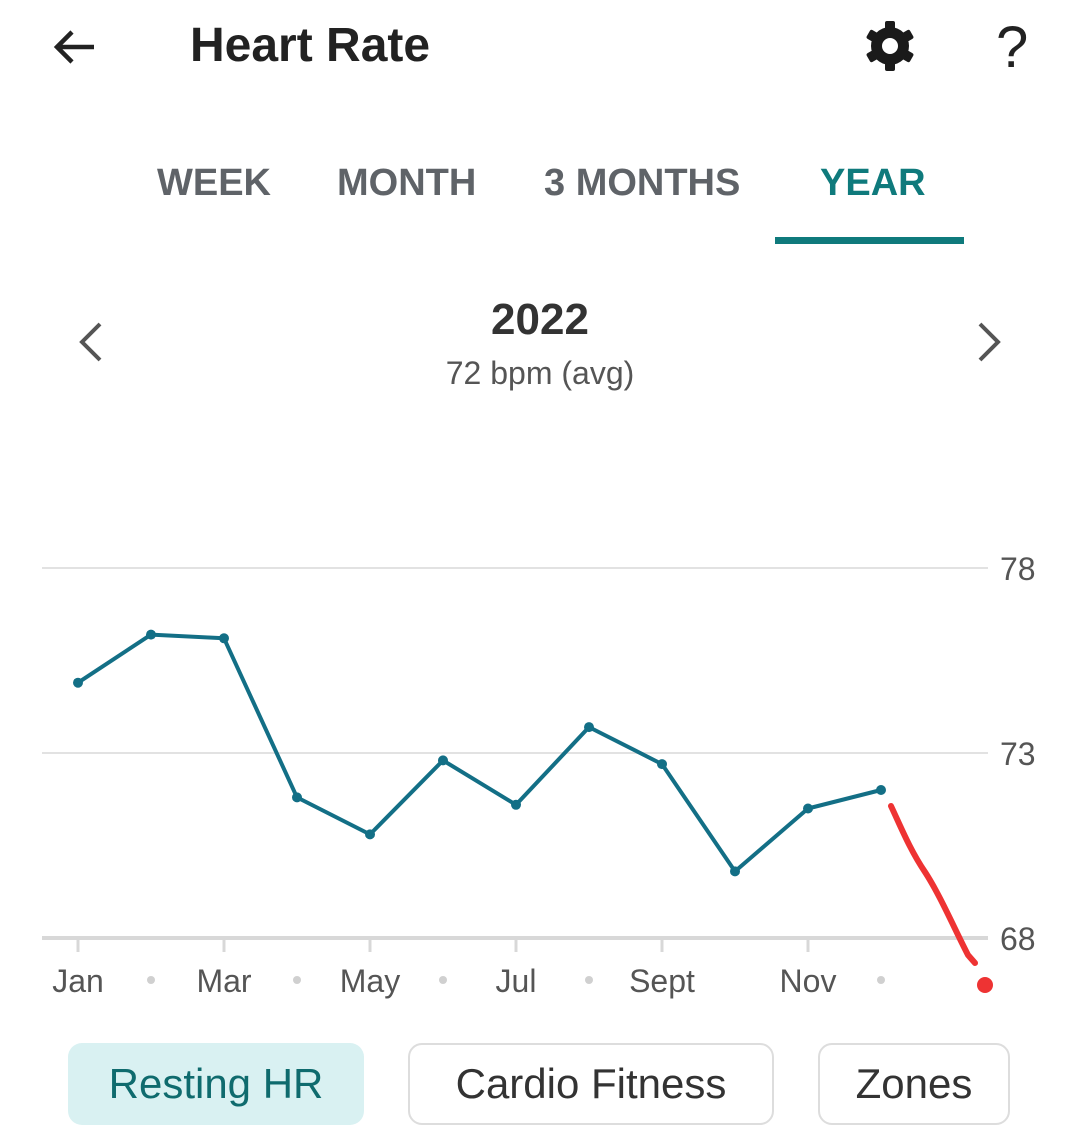  What do you see at coordinates (881, 790) in the screenshot?
I see `data-point-dec` at bounding box center [881, 790].